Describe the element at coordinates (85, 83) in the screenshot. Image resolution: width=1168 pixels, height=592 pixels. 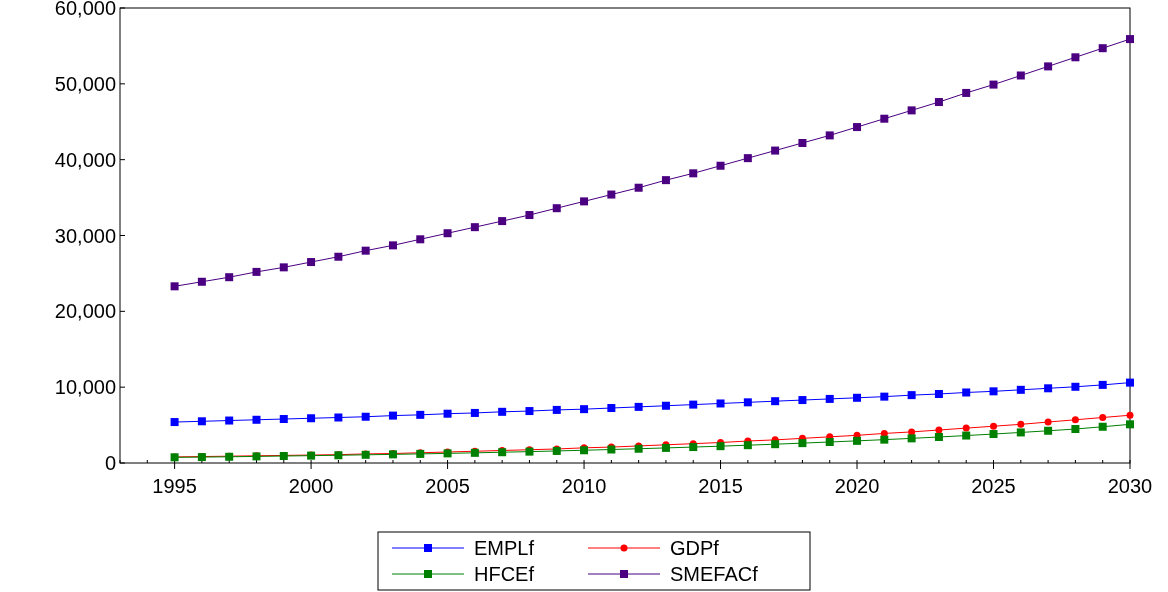
I see `y-tick-label: 50,000` at that location.